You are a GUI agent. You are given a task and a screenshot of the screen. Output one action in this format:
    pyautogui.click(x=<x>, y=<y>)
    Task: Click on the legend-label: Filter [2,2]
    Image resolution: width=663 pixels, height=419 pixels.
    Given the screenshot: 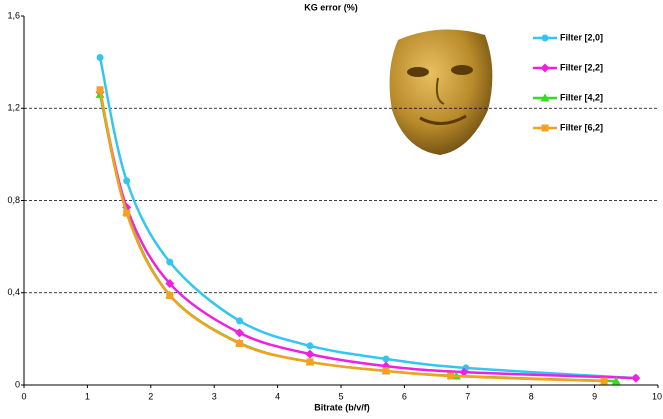 What is the action you would take?
    pyautogui.click(x=581, y=67)
    